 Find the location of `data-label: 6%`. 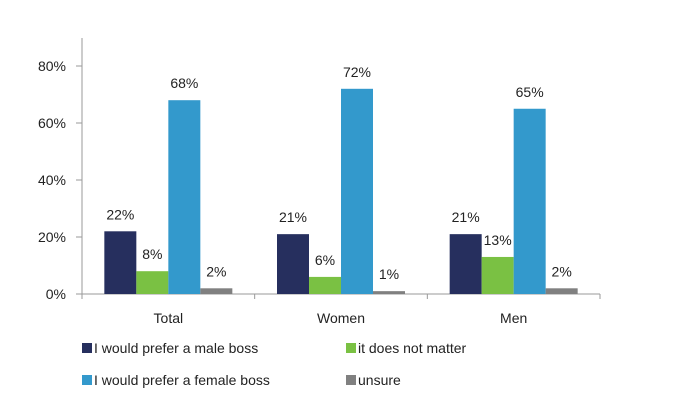

data-label: 6% is located at coordinates (325, 260).